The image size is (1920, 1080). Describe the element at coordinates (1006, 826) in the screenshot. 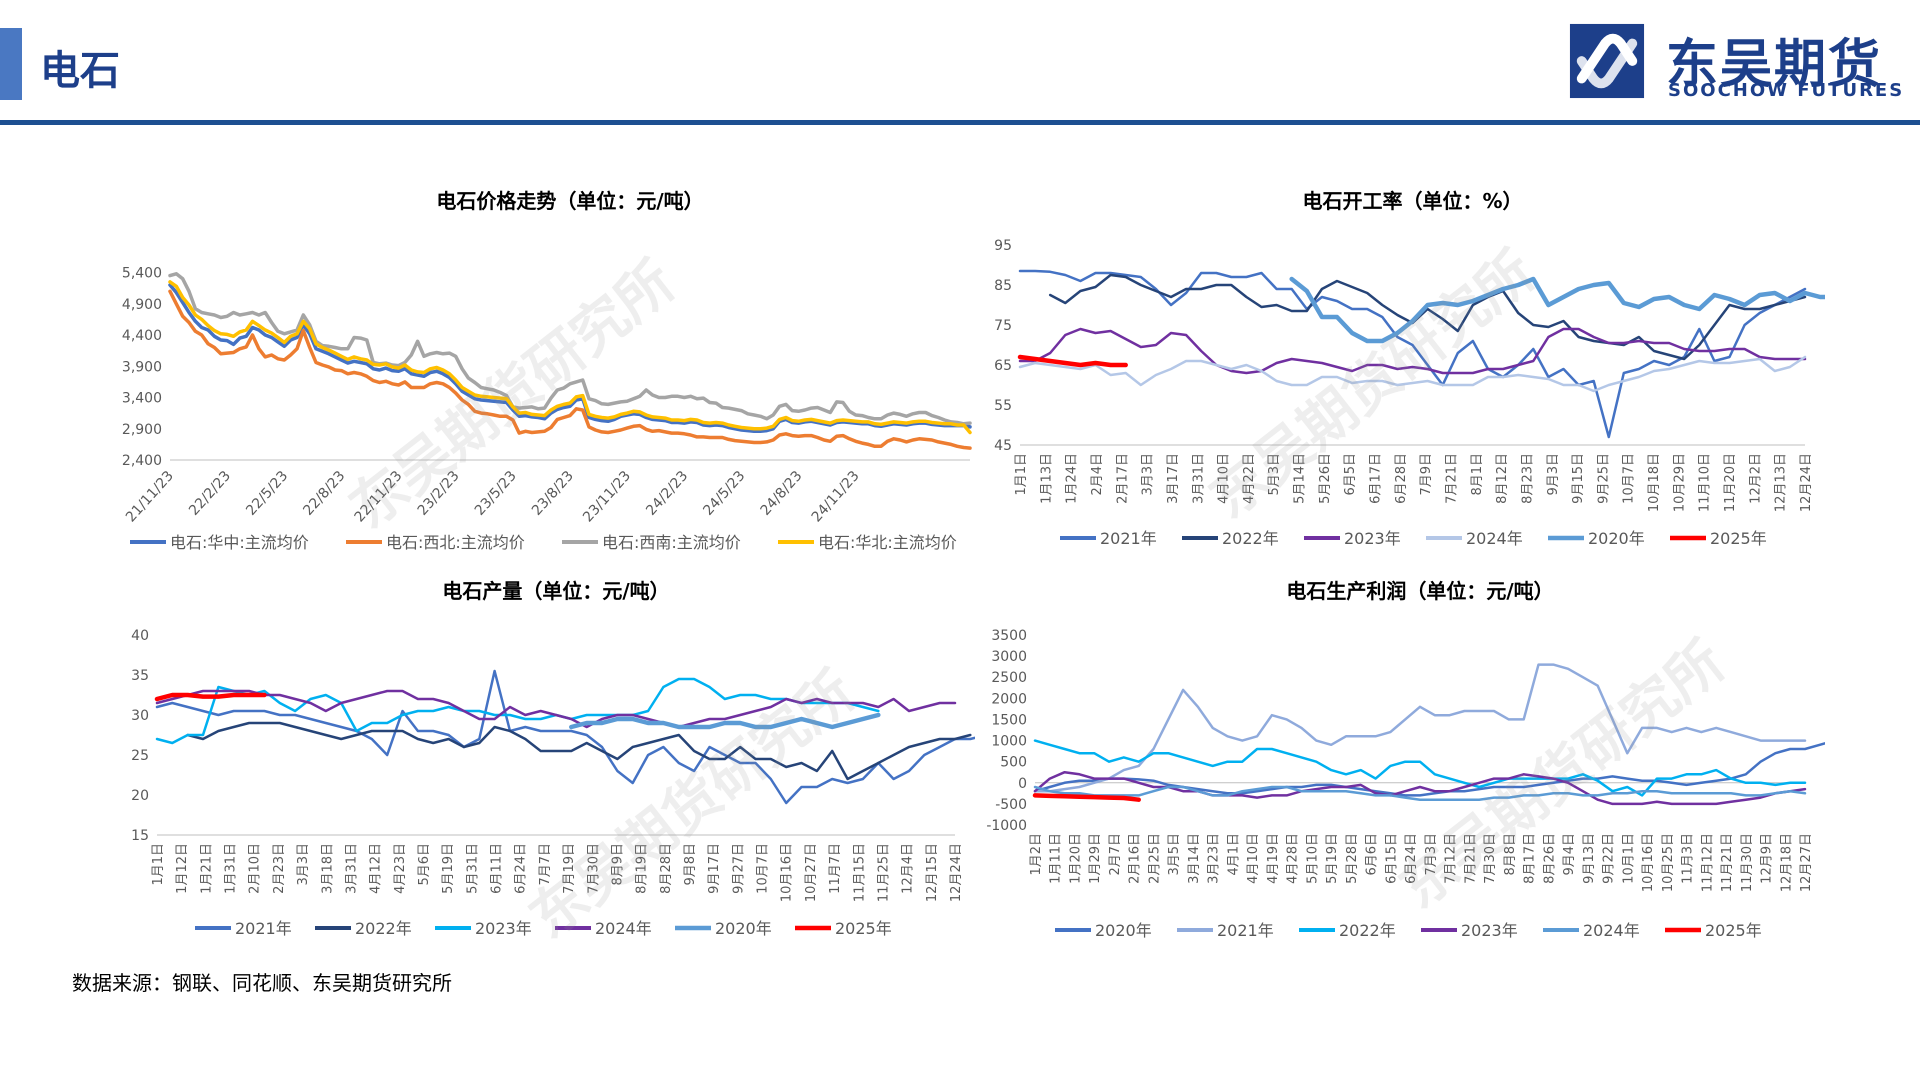

I see `y-tick-label: -1000` at that location.